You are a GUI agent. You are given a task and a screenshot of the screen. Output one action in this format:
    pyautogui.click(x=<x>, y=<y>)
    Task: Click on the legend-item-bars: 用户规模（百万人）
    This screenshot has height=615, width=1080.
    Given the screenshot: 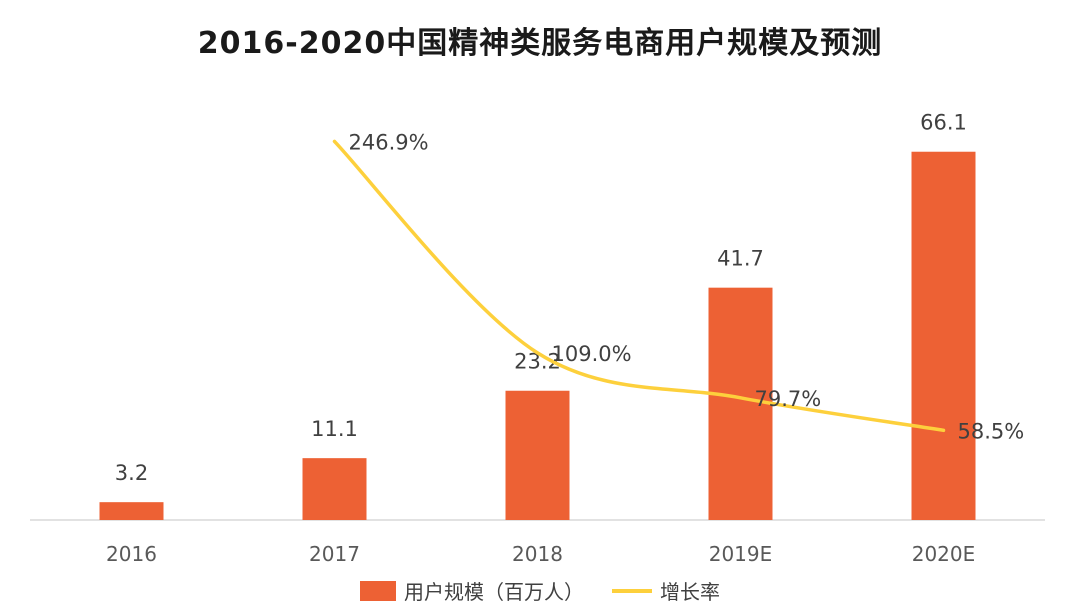 What is the action you would take?
    pyautogui.click(x=472, y=590)
    